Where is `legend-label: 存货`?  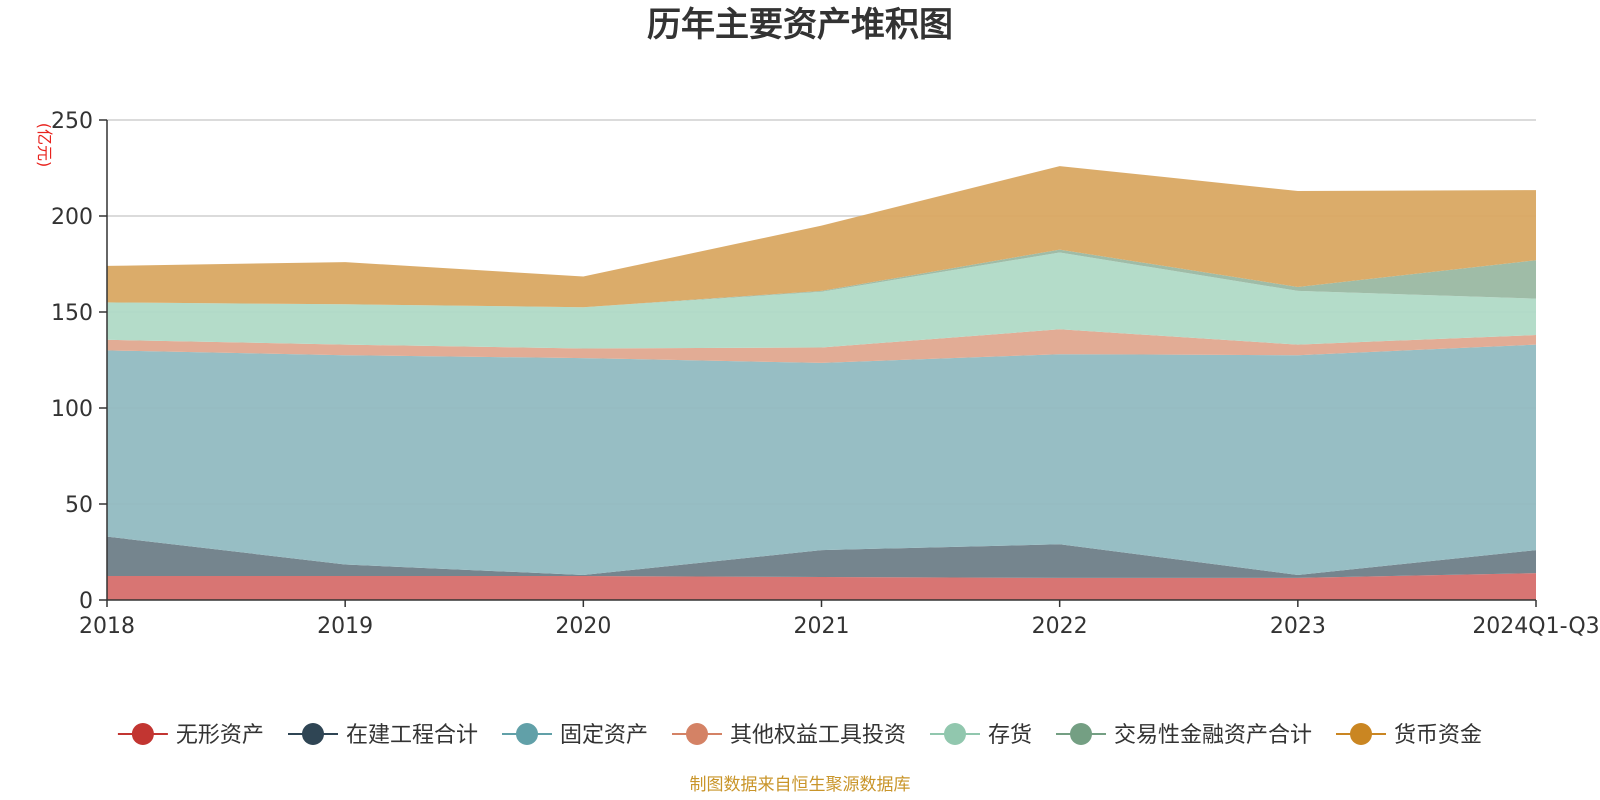 legend-label: 存货 is located at coordinates (1010, 735).